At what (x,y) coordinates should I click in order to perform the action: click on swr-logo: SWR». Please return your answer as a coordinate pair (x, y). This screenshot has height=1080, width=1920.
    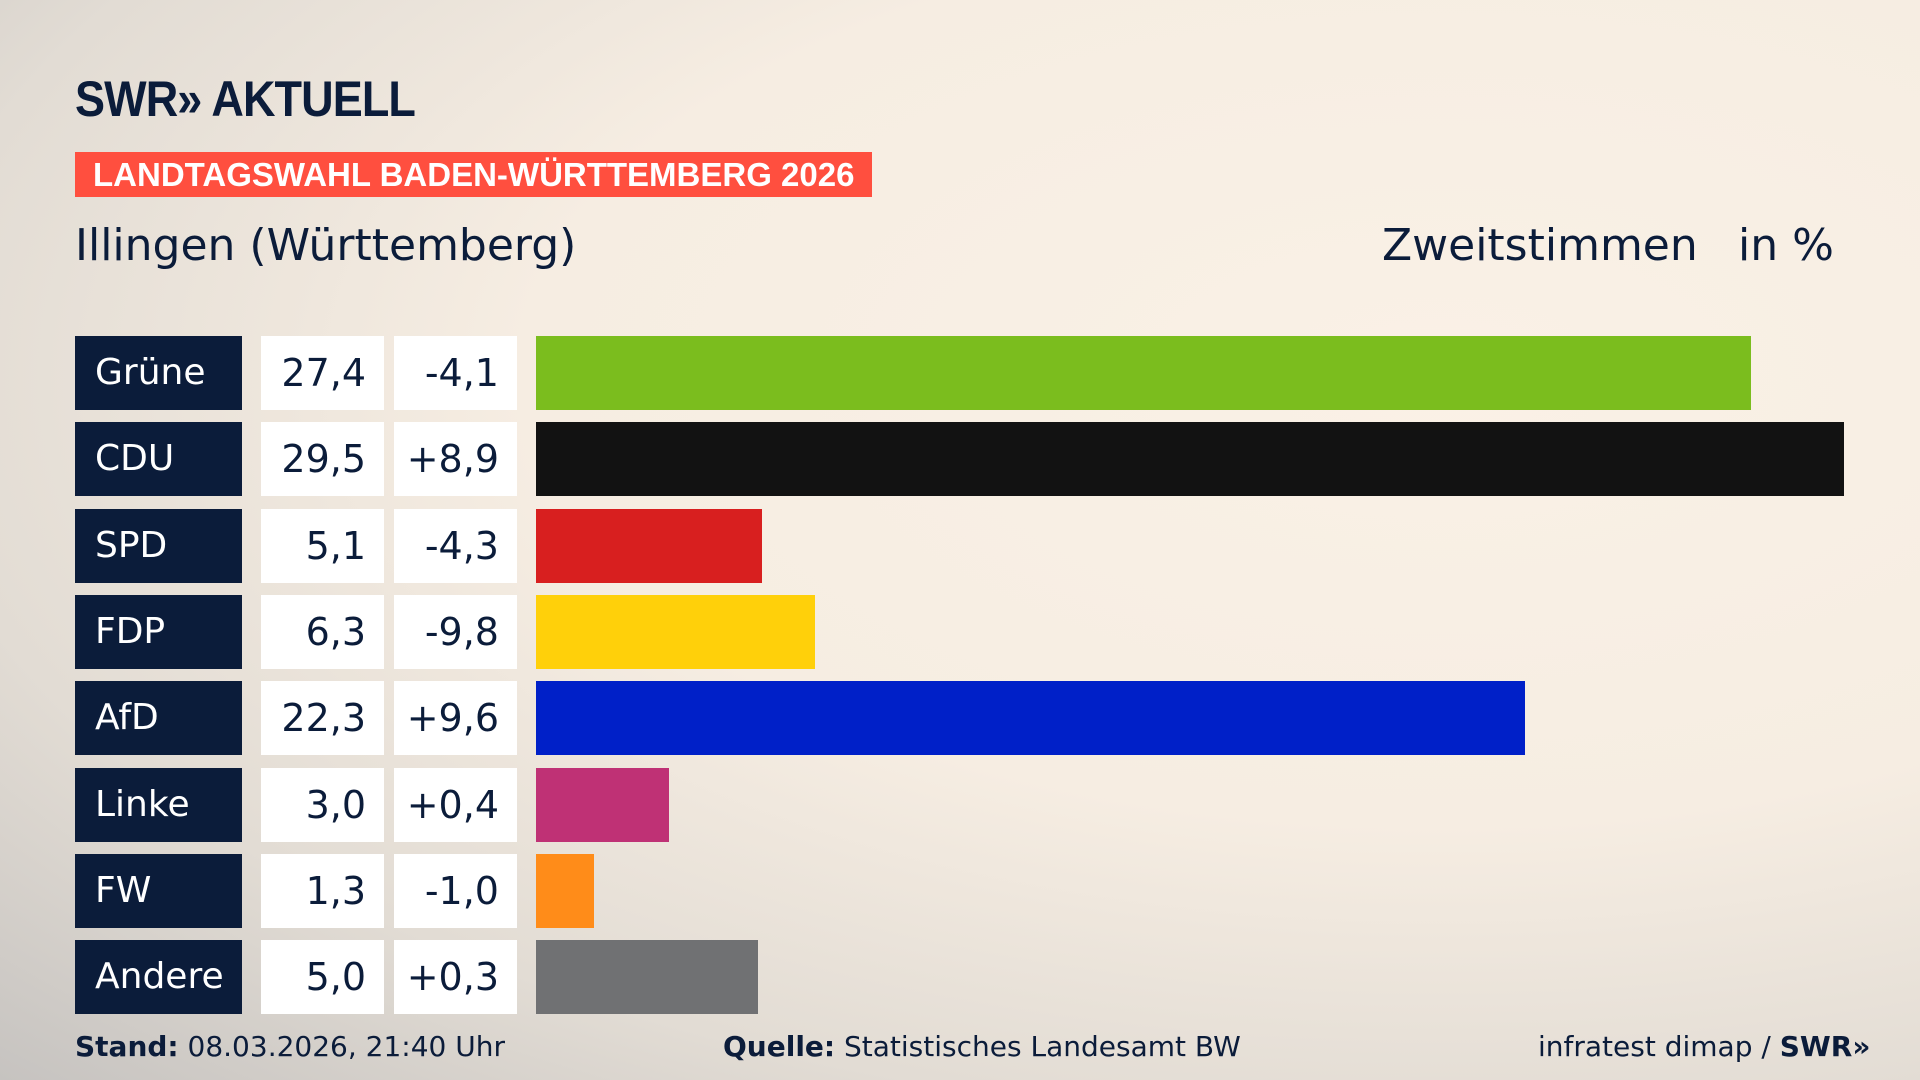
    Looking at the image, I should click on (1825, 1046).